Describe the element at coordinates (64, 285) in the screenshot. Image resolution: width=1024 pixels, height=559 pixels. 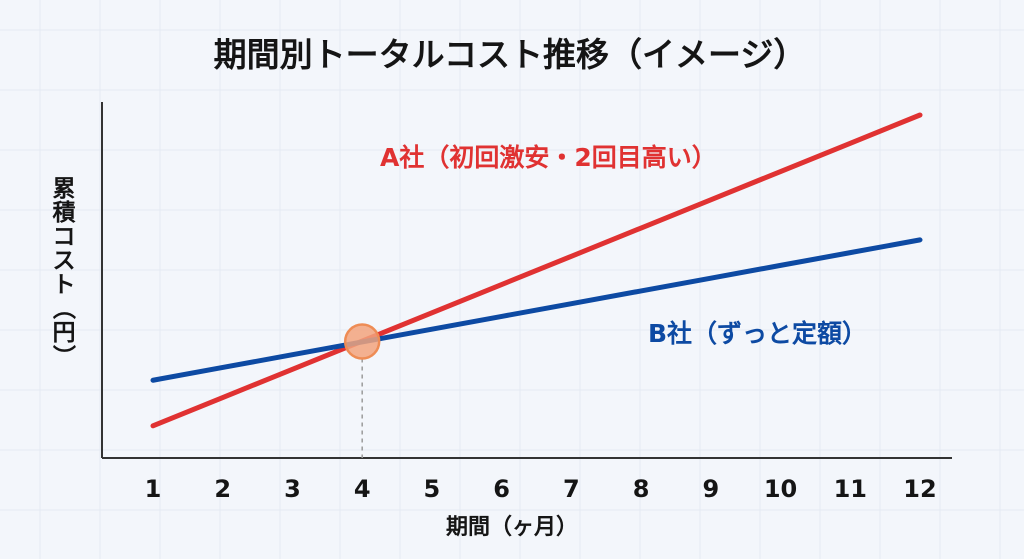
I see `y-axis-label-char: ト` at that location.